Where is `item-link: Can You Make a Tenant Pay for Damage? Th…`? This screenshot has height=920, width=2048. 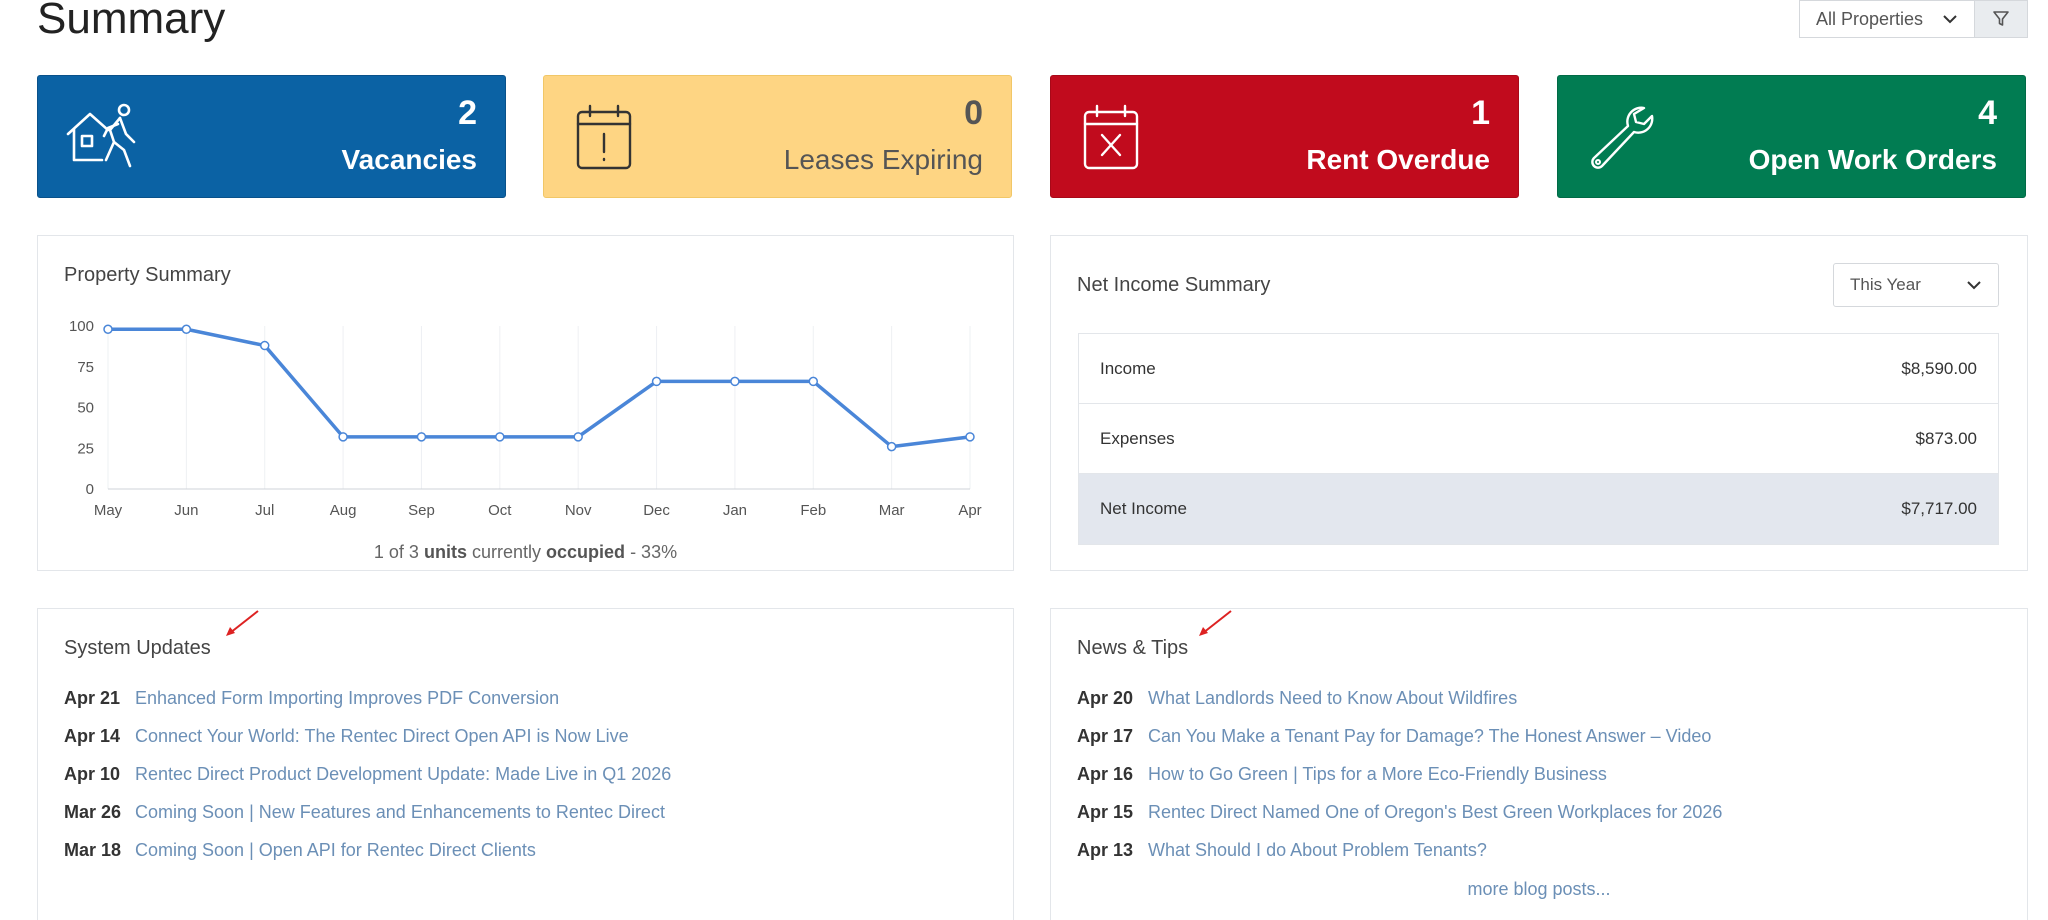 item-link: Can You Make a Tenant Pay for Damage? Th… is located at coordinates (1430, 735).